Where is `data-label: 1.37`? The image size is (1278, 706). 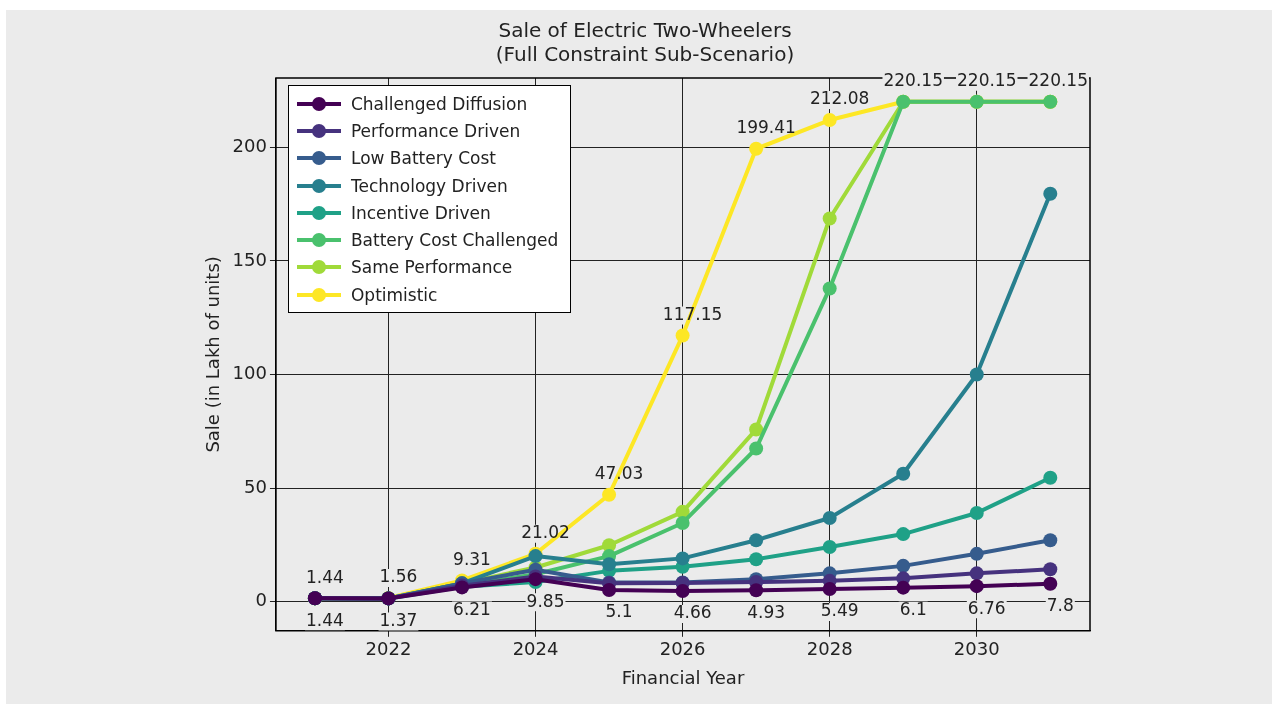
data-label: 1.37 is located at coordinates (398, 619).